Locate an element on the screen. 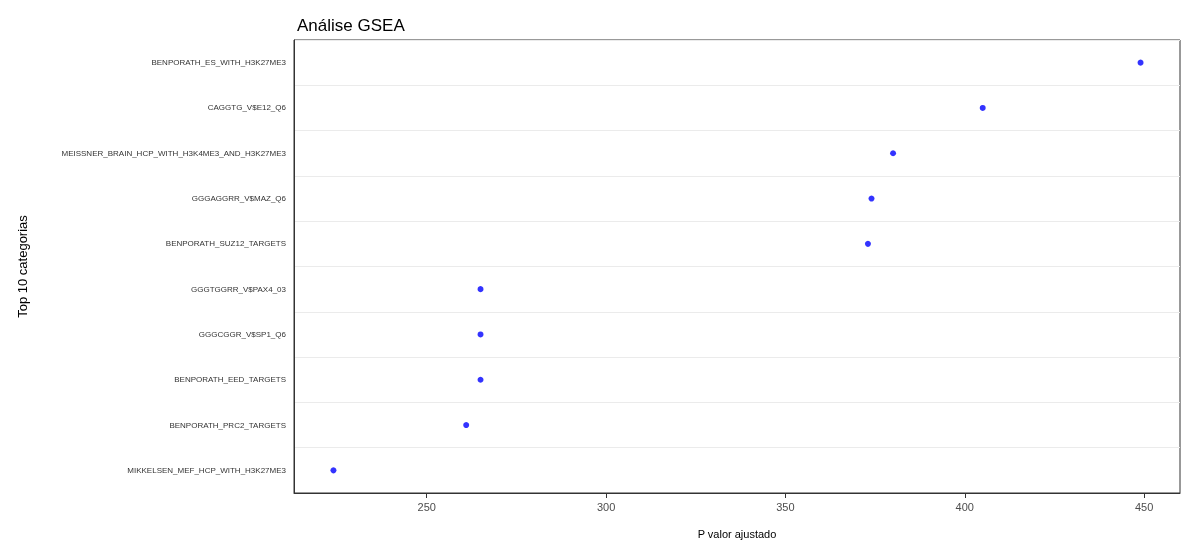  x-axis-title: P valor ajustado is located at coordinates (737, 533).